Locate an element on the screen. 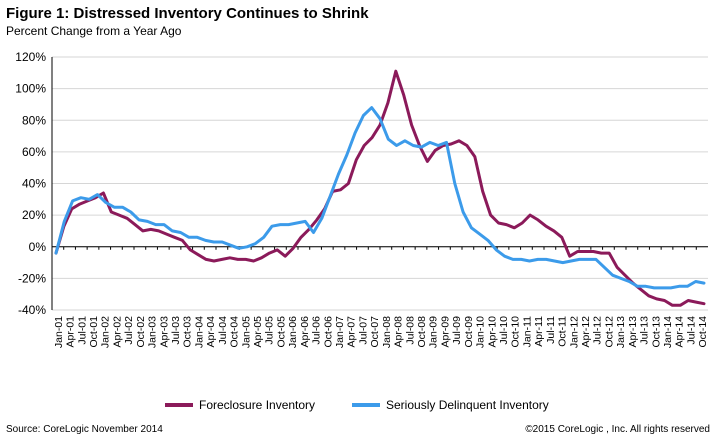  x-tick-label: Oct-09 is located at coordinates (469, 332).